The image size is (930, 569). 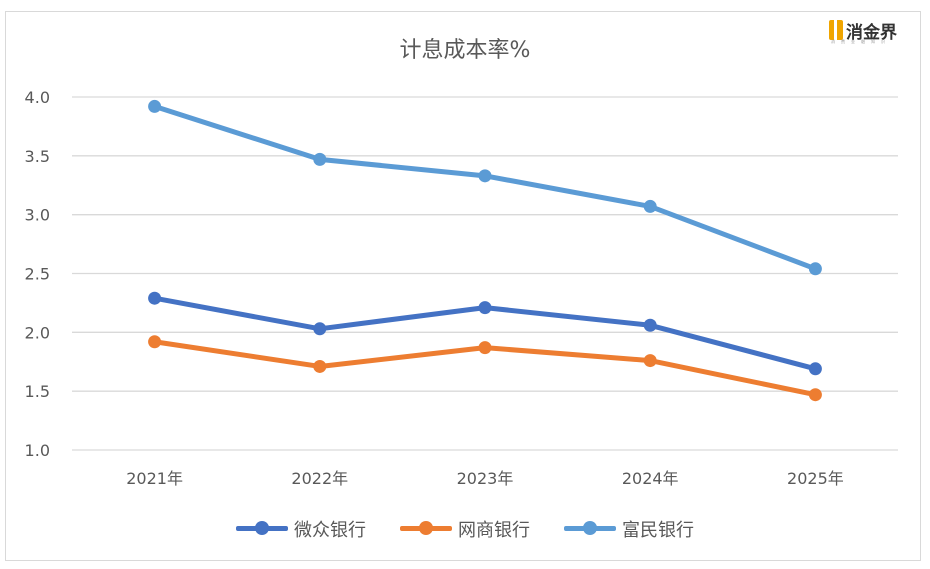 What do you see at coordinates (650, 478) in the screenshot?
I see `x-tick-label: 2024年` at bounding box center [650, 478].